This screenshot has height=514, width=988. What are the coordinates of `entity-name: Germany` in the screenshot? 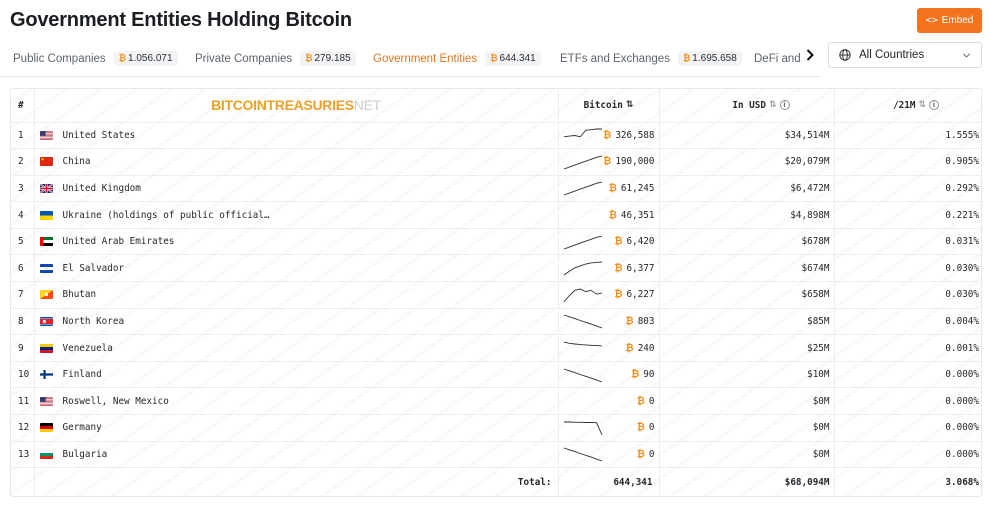 It's located at (82, 428).